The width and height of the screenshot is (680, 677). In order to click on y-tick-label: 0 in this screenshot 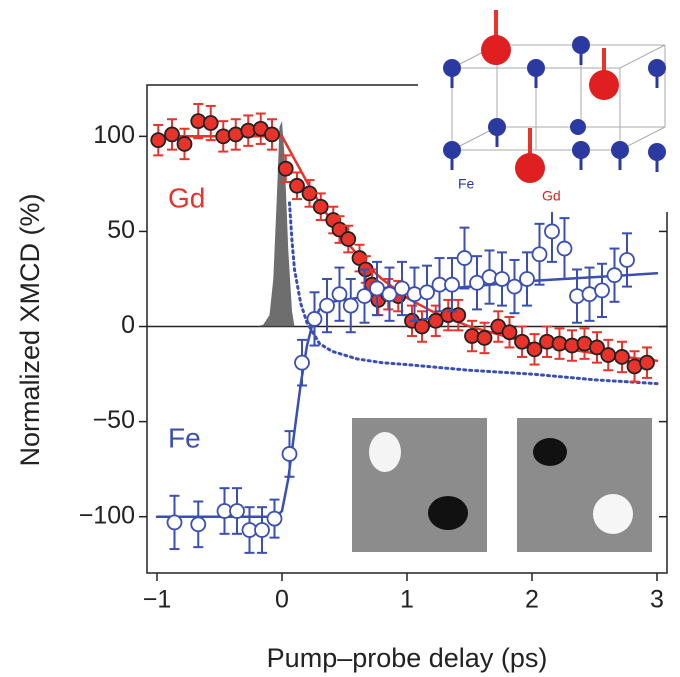, I will do `click(128, 325)`.